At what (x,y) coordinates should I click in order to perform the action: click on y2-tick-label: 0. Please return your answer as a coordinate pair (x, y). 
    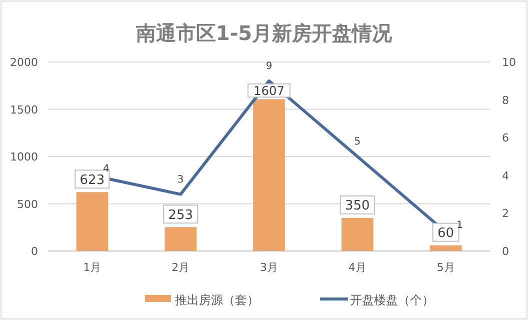
    Looking at the image, I should click on (505, 251).